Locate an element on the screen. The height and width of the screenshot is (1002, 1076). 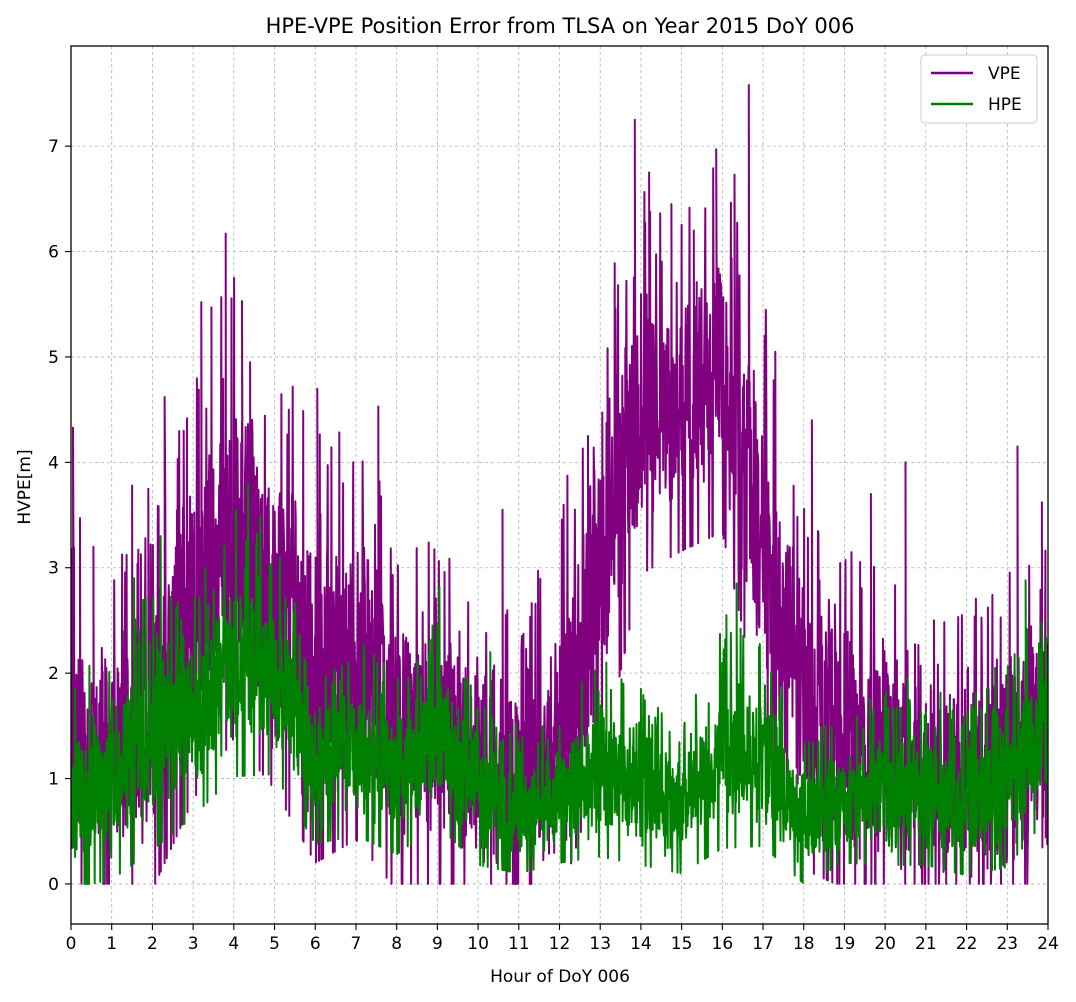
x-tick-label: 5 is located at coordinates (274, 944).